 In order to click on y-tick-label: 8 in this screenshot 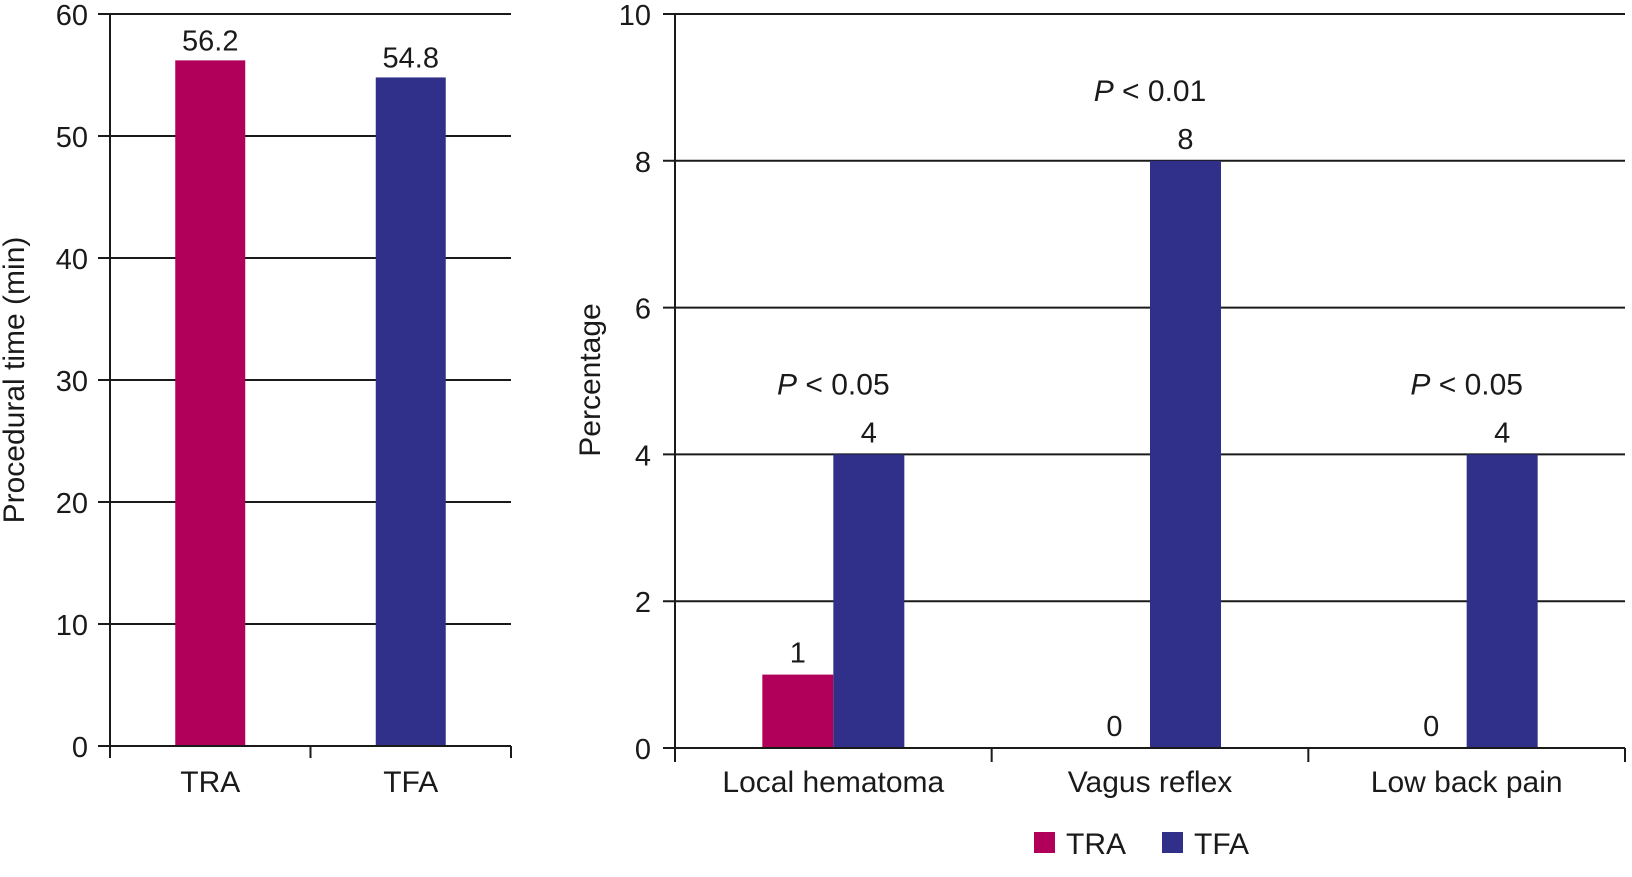, I will do `click(643, 163)`.